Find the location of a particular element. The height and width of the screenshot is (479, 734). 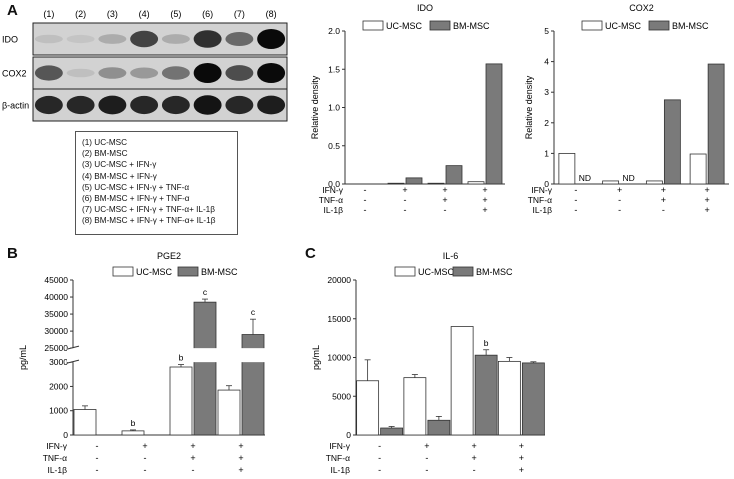

y-tick-label: 30000 is located at coordinates (56, 331).